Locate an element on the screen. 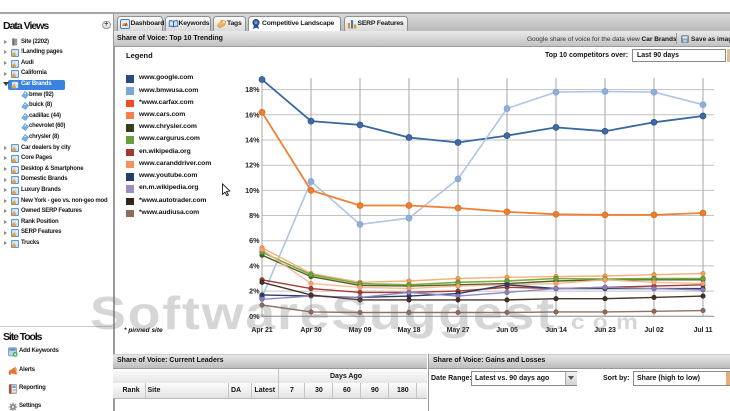  svg-text: 4% is located at coordinates (254, 265).